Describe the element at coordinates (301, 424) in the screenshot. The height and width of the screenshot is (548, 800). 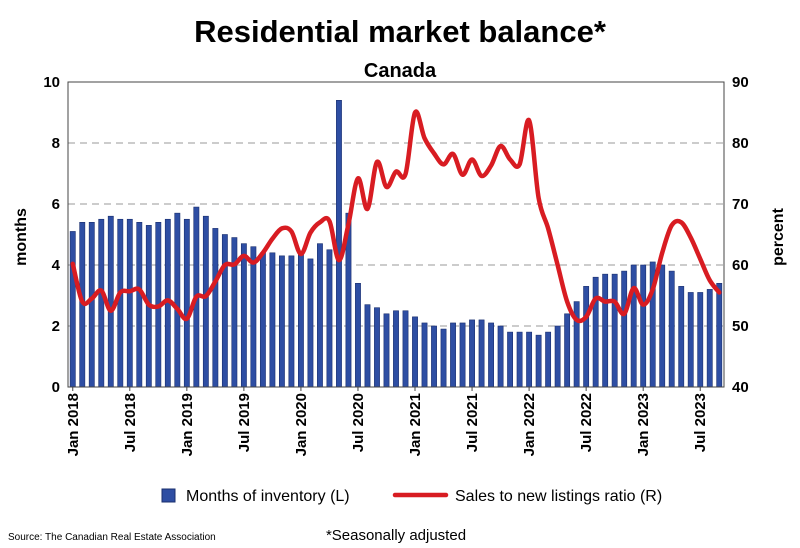
I see `x-tick-label: Jan 2020` at that location.